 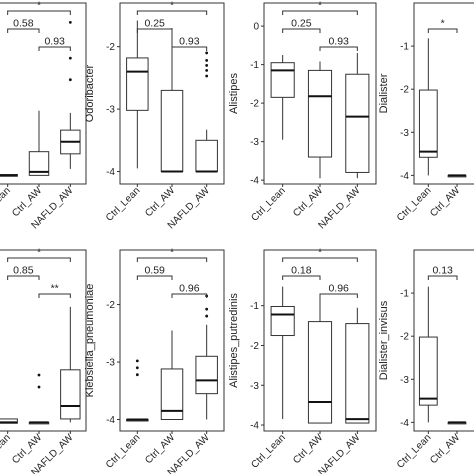 I want to click on y-axis-label: Dialister, so click(x=384, y=93).